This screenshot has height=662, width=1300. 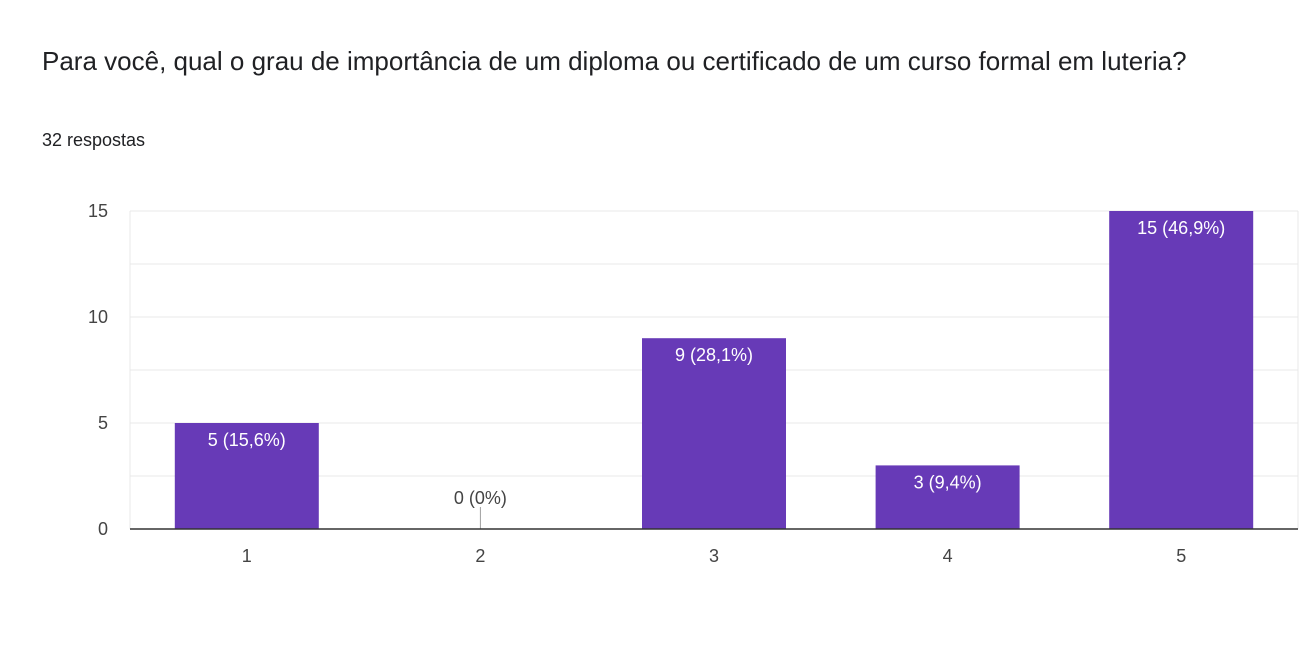 What do you see at coordinates (948, 556) in the screenshot?
I see `x-tick-label: 4` at bounding box center [948, 556].